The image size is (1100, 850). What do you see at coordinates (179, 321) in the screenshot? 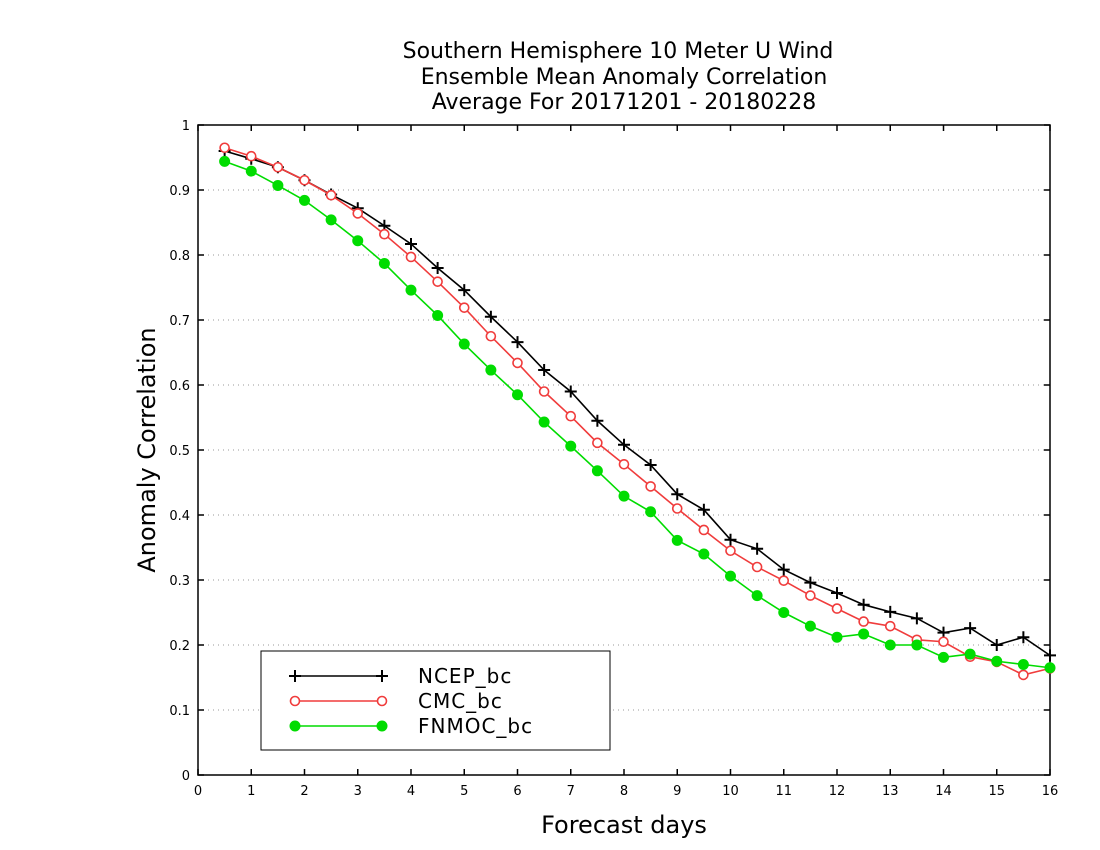
I see `y-tick-label: 0.7` at bounding box center [179, 321].